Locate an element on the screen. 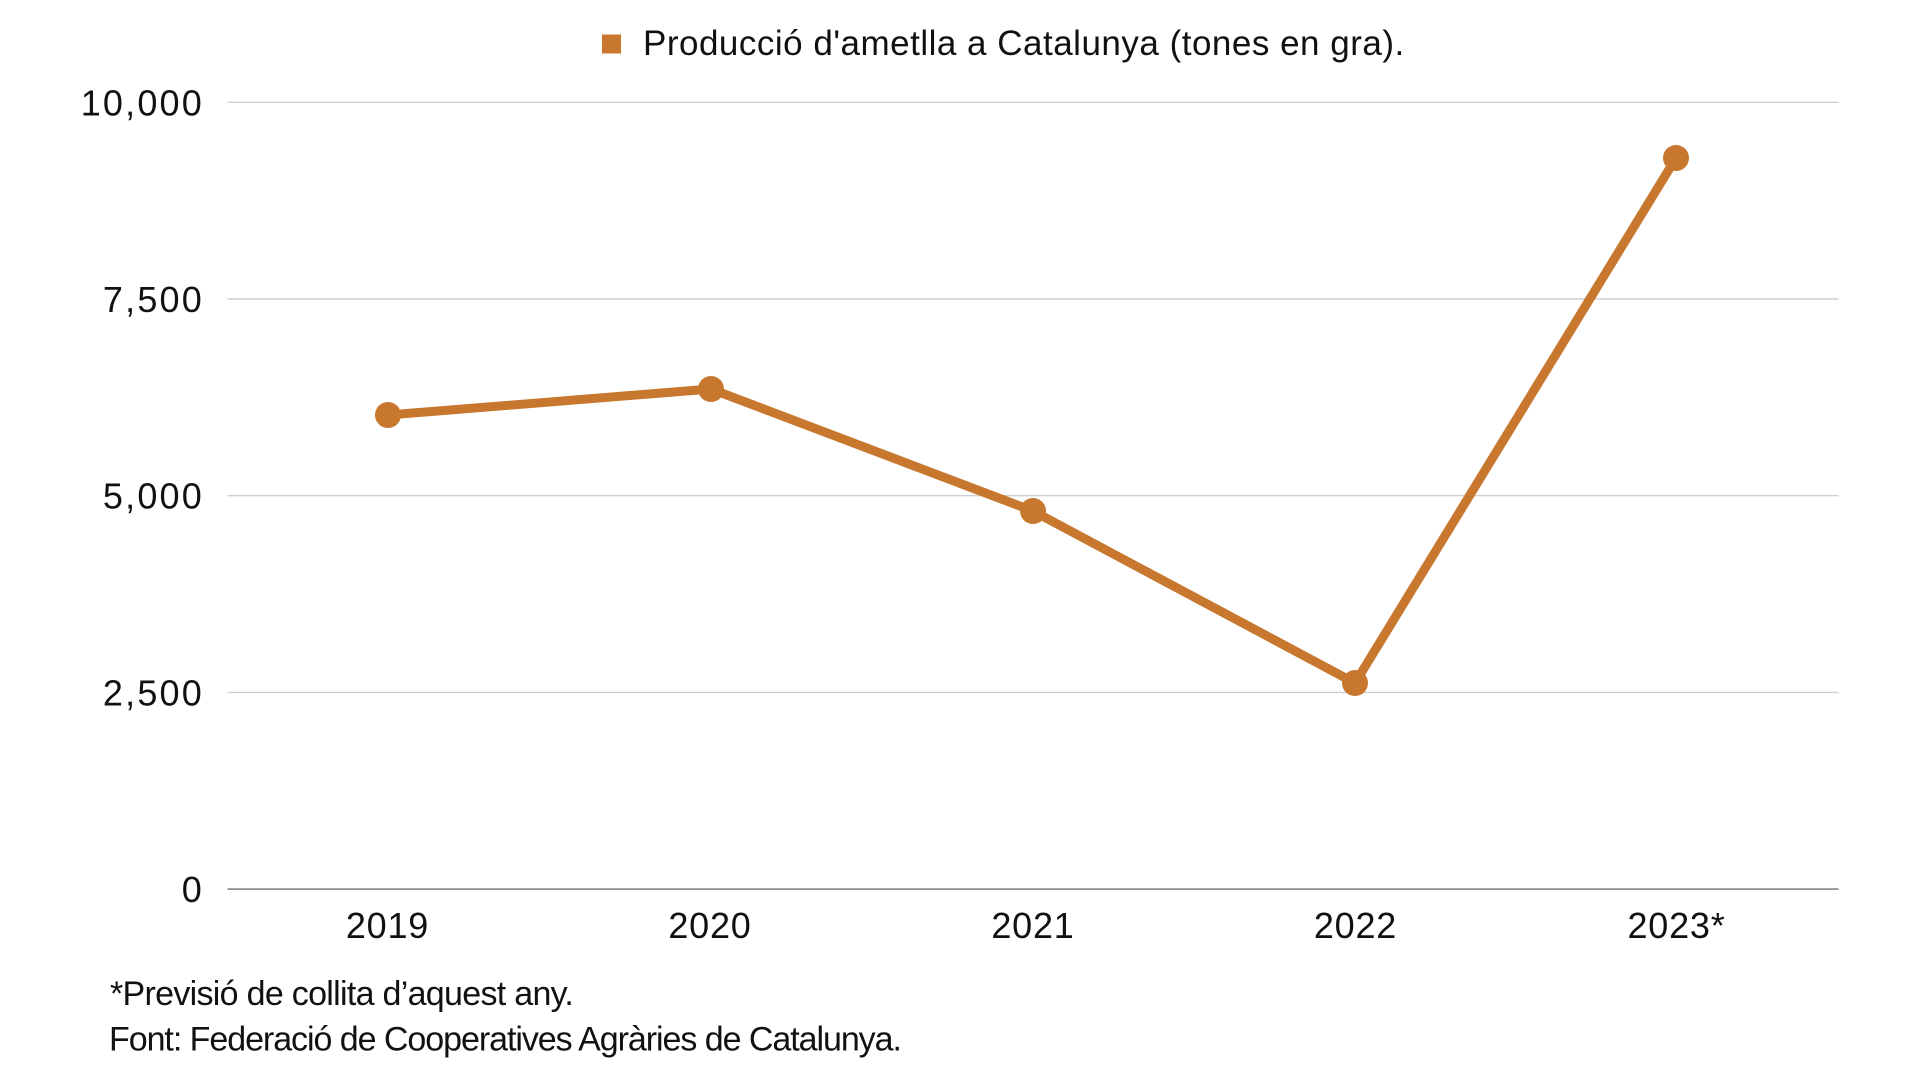 The height and width of the screenshot is (1080, 1920). svg-text: 2,500 is located at coordinates (153, 692).